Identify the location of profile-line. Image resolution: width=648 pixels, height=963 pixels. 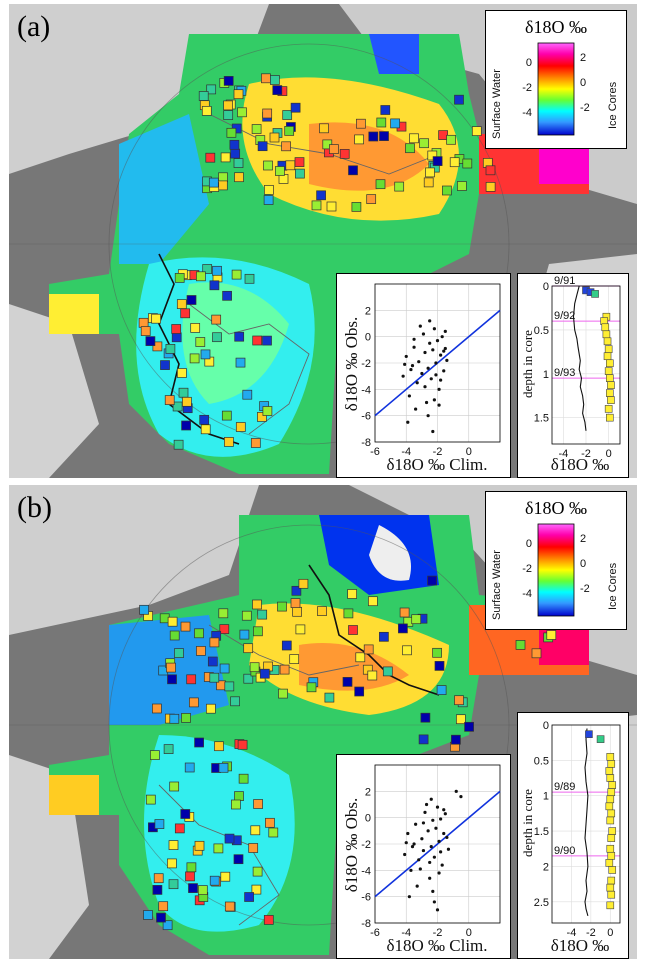
(586, 822).